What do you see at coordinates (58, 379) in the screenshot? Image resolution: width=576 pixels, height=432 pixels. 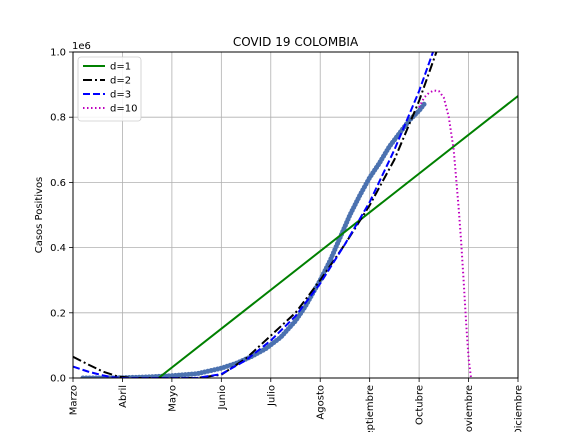 I see `y-tick-label: 0.0` at bounding box center [58, 379].